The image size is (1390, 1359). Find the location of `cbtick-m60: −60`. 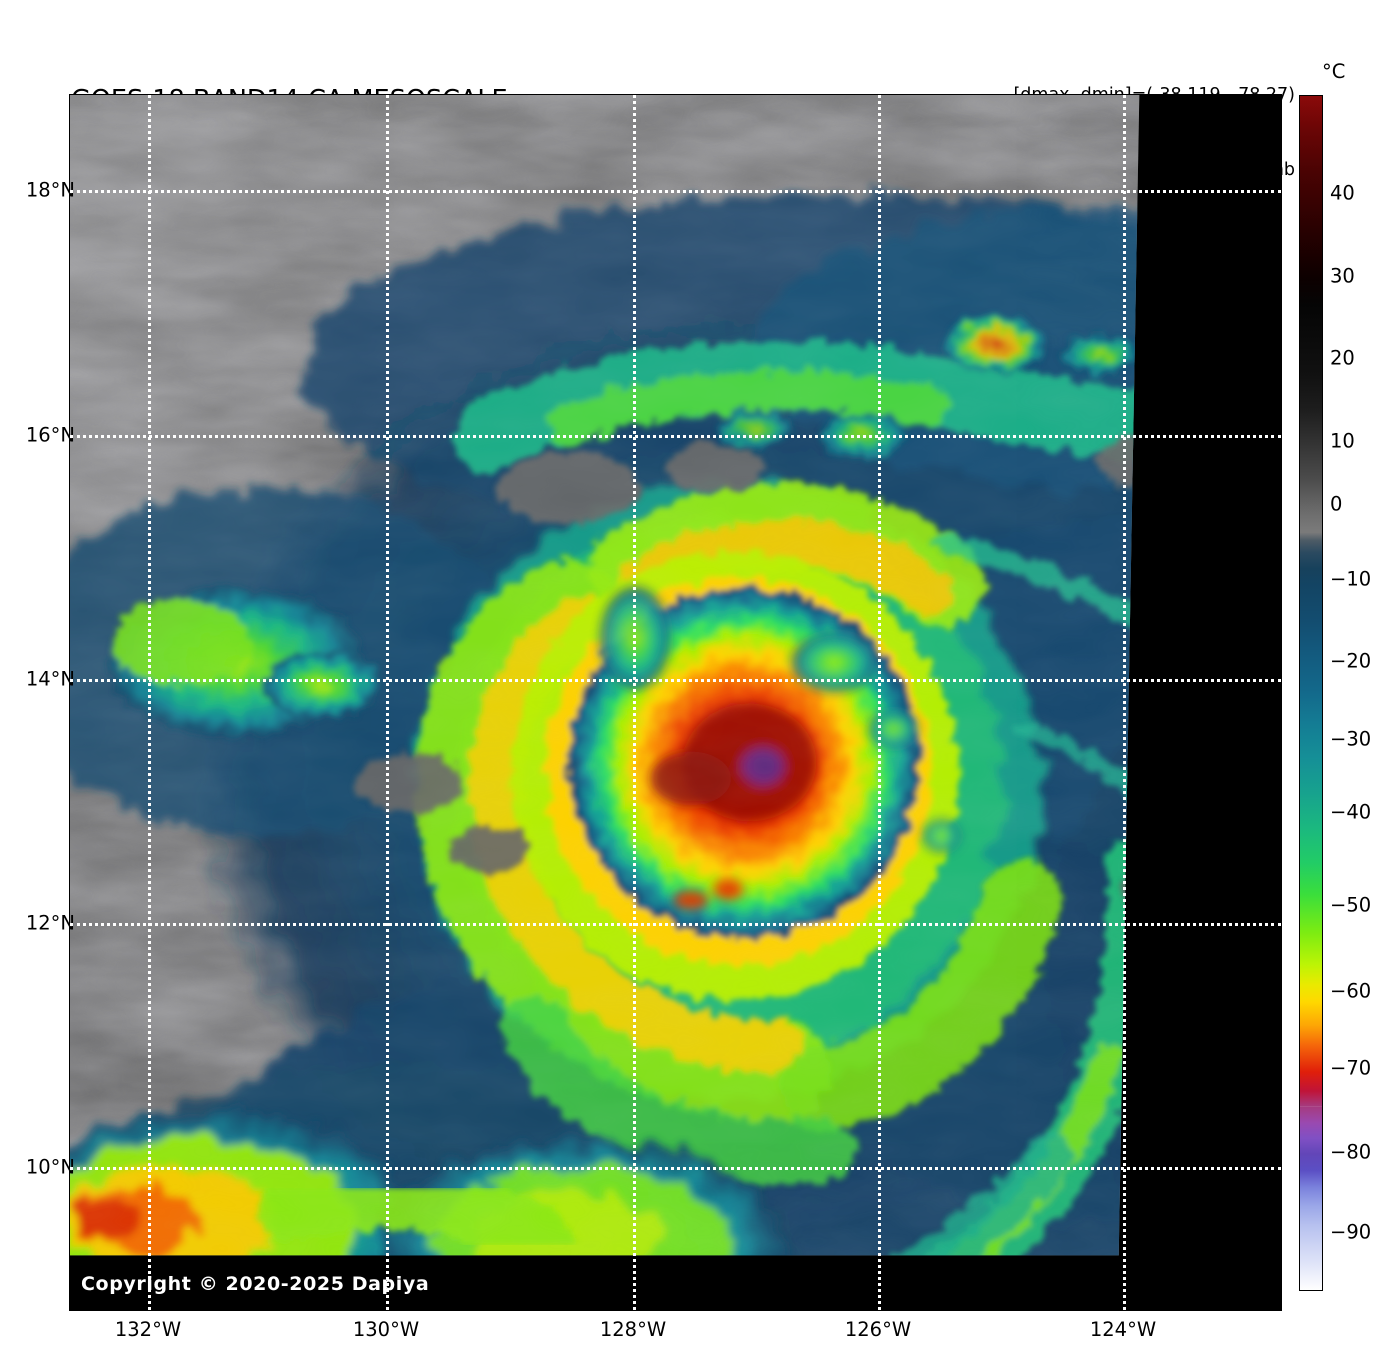

cbtick-m60: −60 is located at coordinates (1351, 991).